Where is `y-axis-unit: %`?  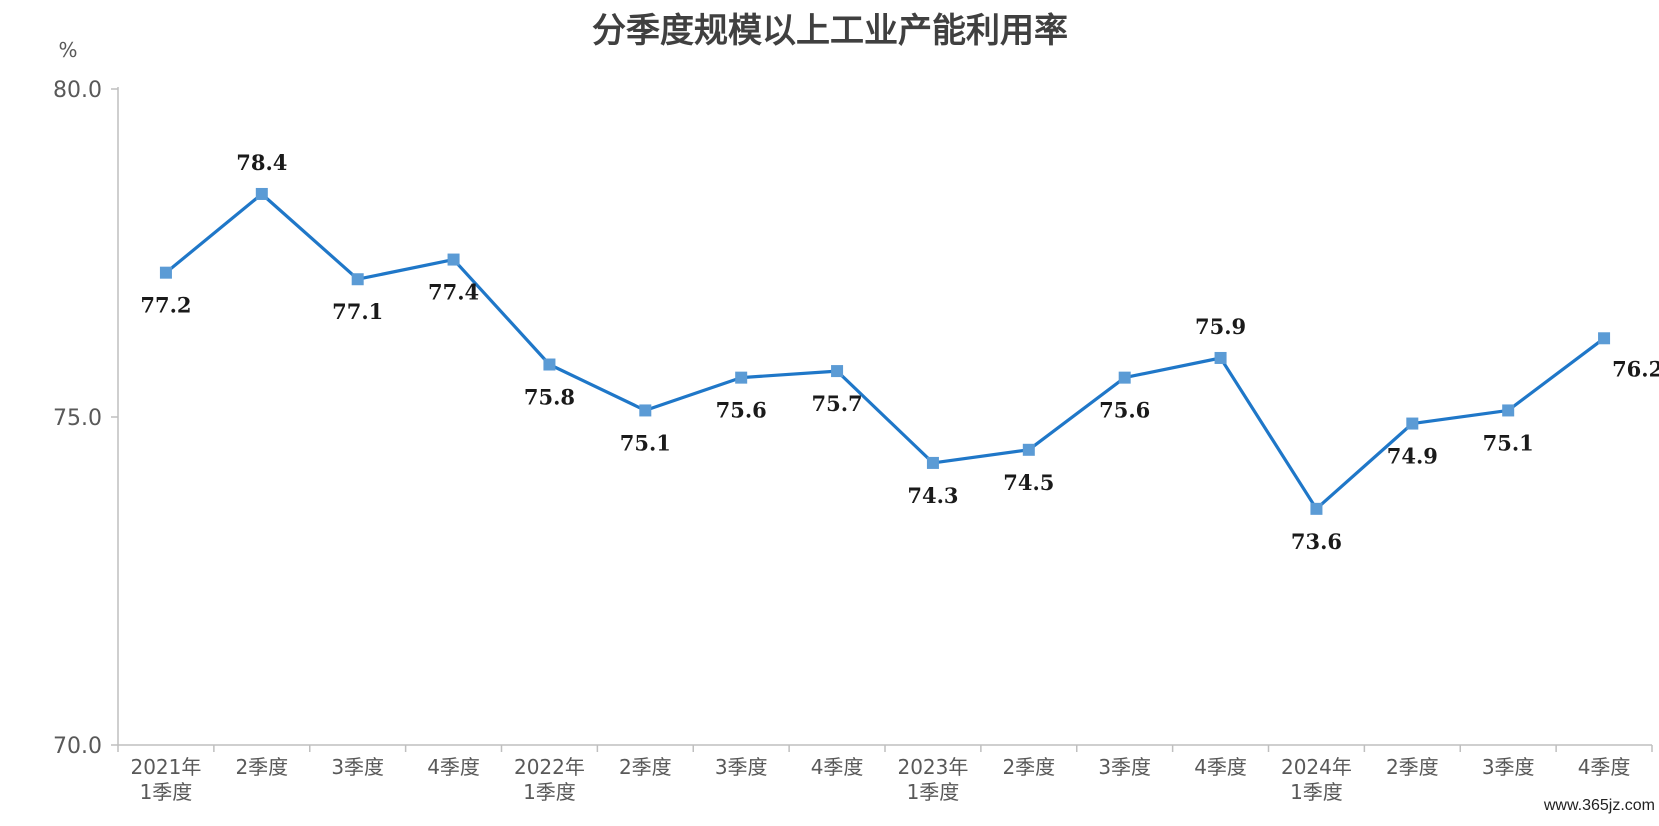
y-axis-unit: % is located at coordinates (67, 50).